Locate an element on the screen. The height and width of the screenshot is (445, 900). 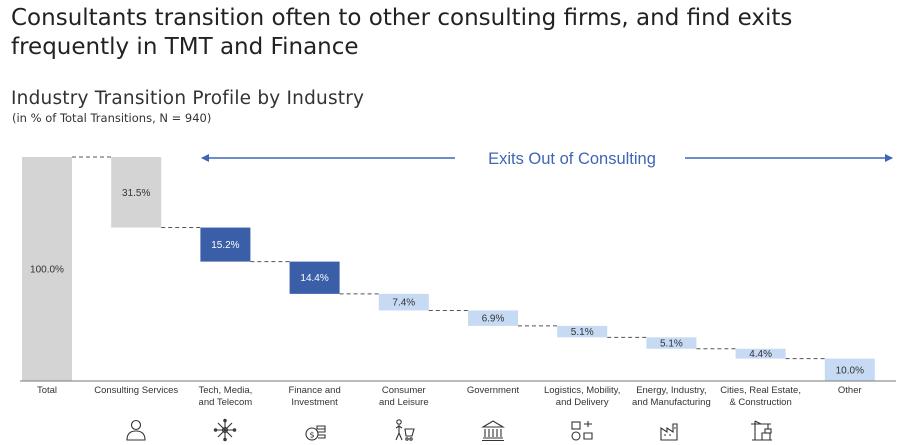
category-label-total: Total is located at coordinates (47, 390).